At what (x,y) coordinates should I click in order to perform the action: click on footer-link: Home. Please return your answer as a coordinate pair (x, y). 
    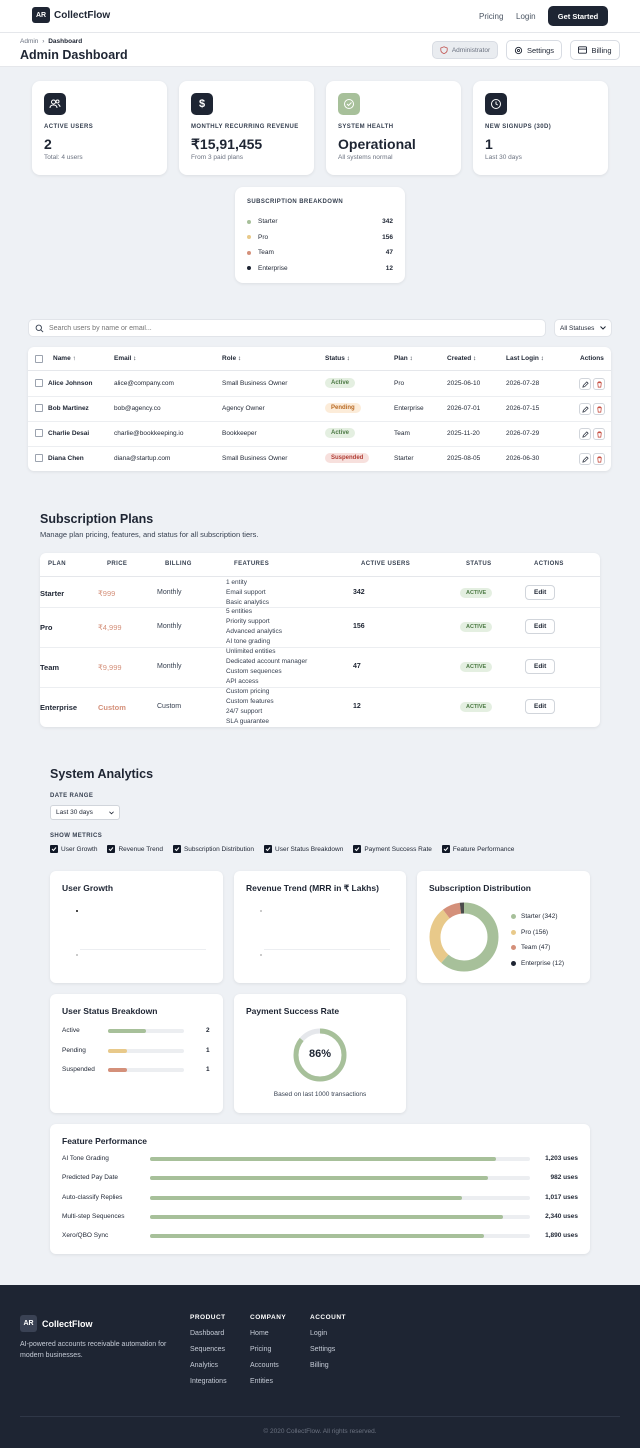
    Looking at the image, I should click on (259, 1333).